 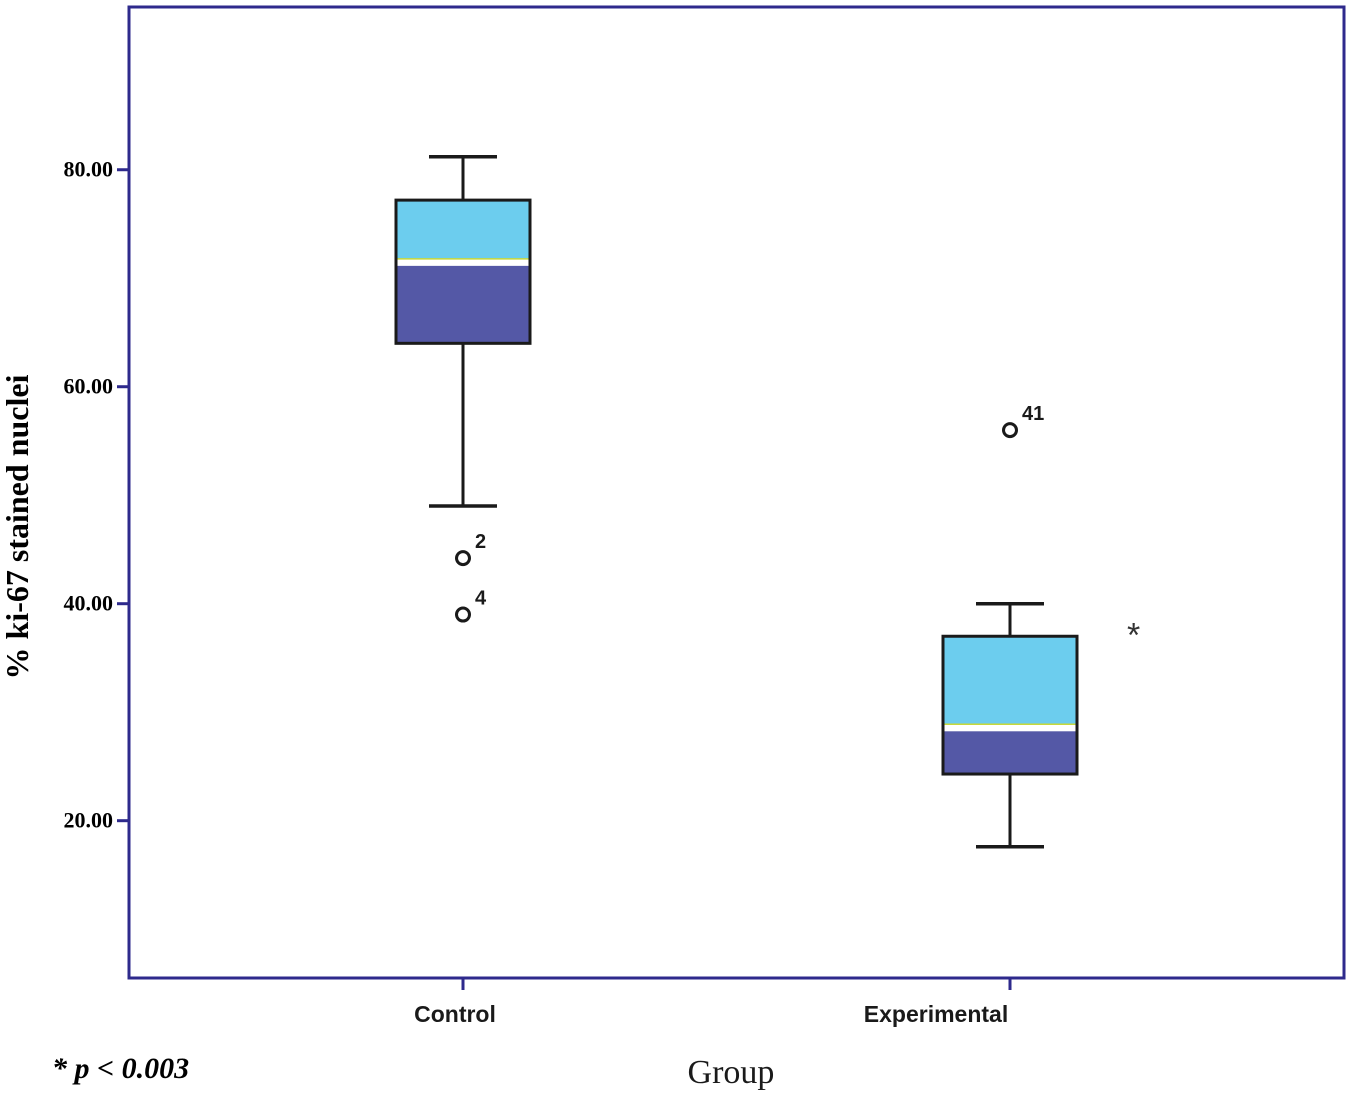 I want to click on box-control: 24, so click(x=463, y=388).